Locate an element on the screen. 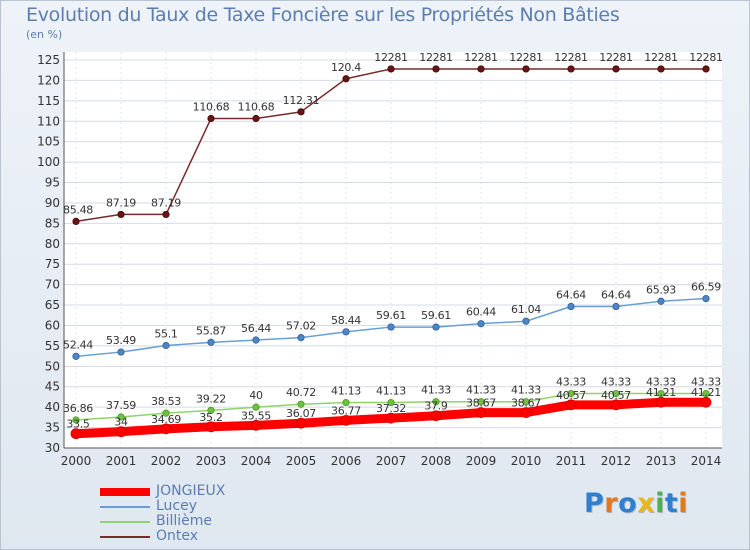 The image size is (750, 550). legend-item-billieme: Billième is located at coordinates (162, 521).